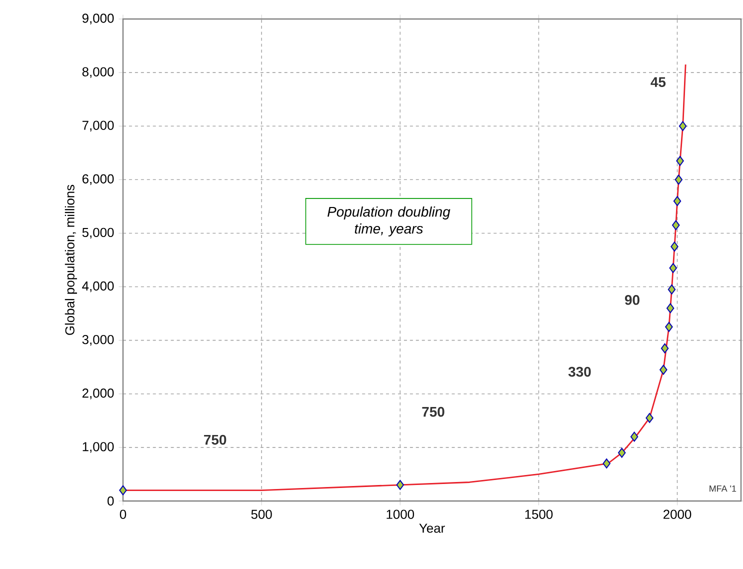 This screenshot has height=569, width=743. What do you see at coordinates (400, 514) in the screenshot?
I see `x-tick-label: 1000` at bounding box center [400, 514].